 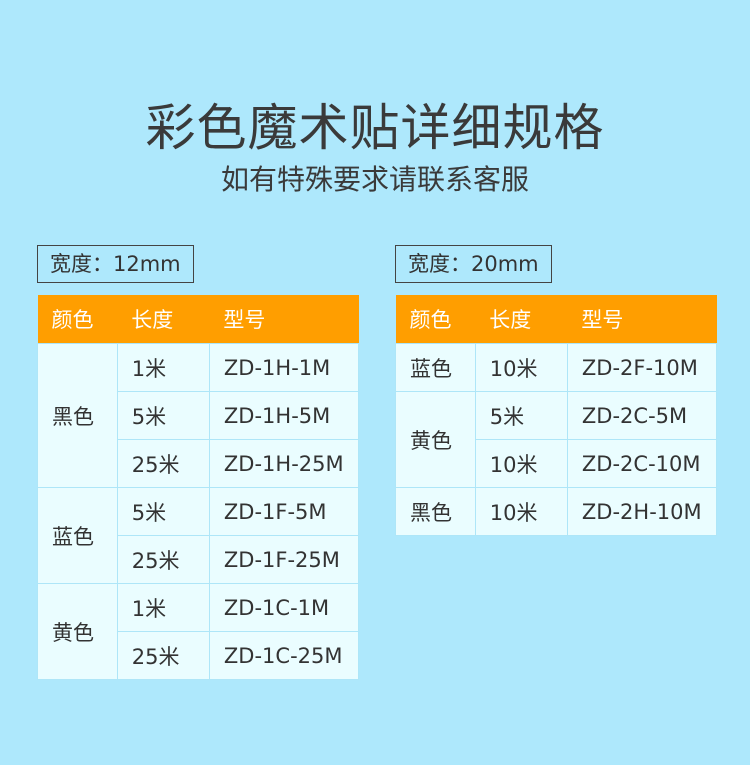 What do you see at coordinates (284, 463) in the screenshot?
I see `model-cell: ZD-1H-25M` at bounding box center [284, 463].